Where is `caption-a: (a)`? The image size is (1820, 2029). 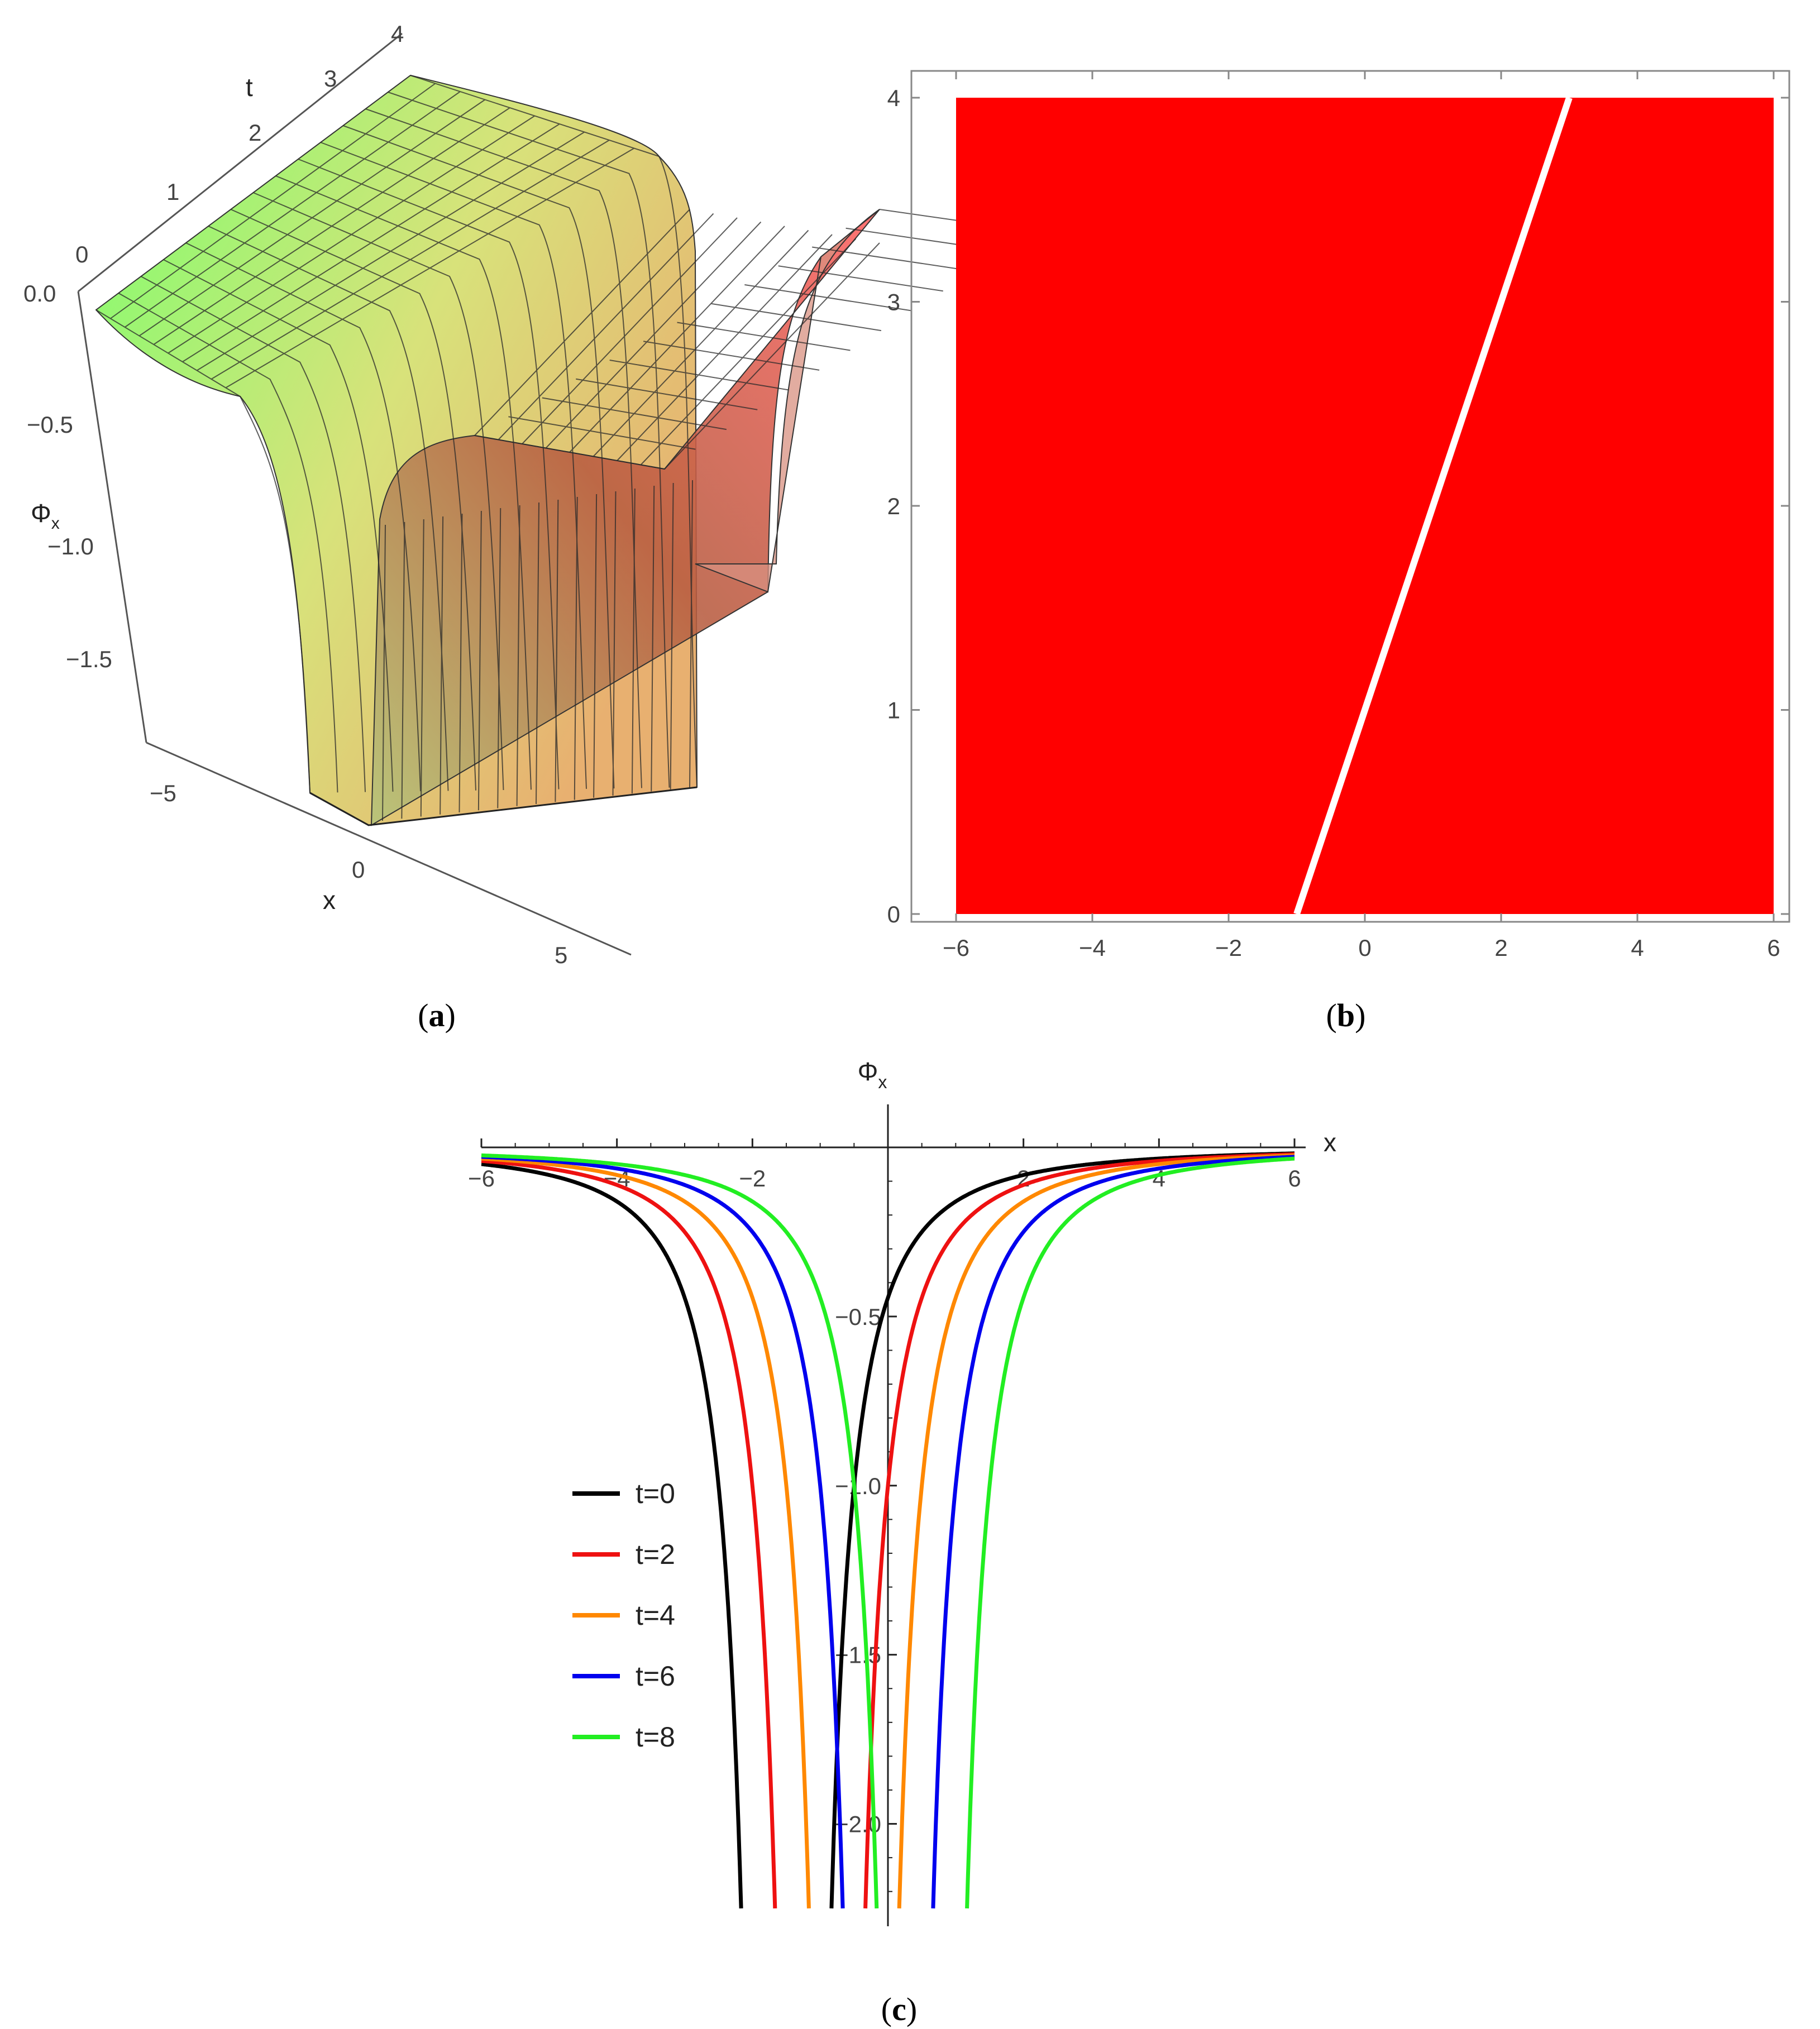
caption-a: (a) is located at coordinates (437, 1015).